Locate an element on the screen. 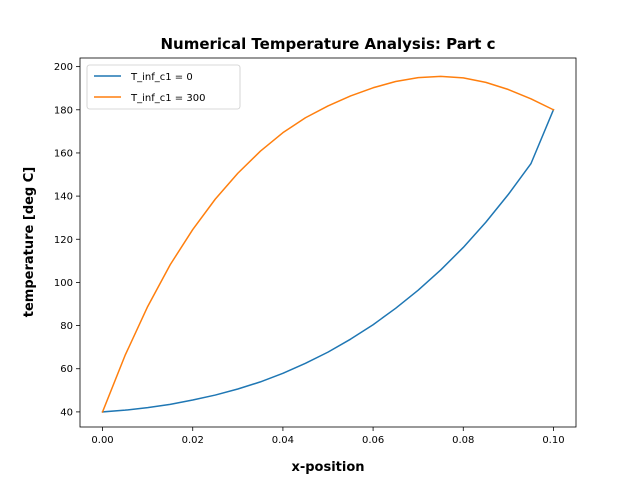  y-tick-label: 80 is located at coordinates (66, 326).